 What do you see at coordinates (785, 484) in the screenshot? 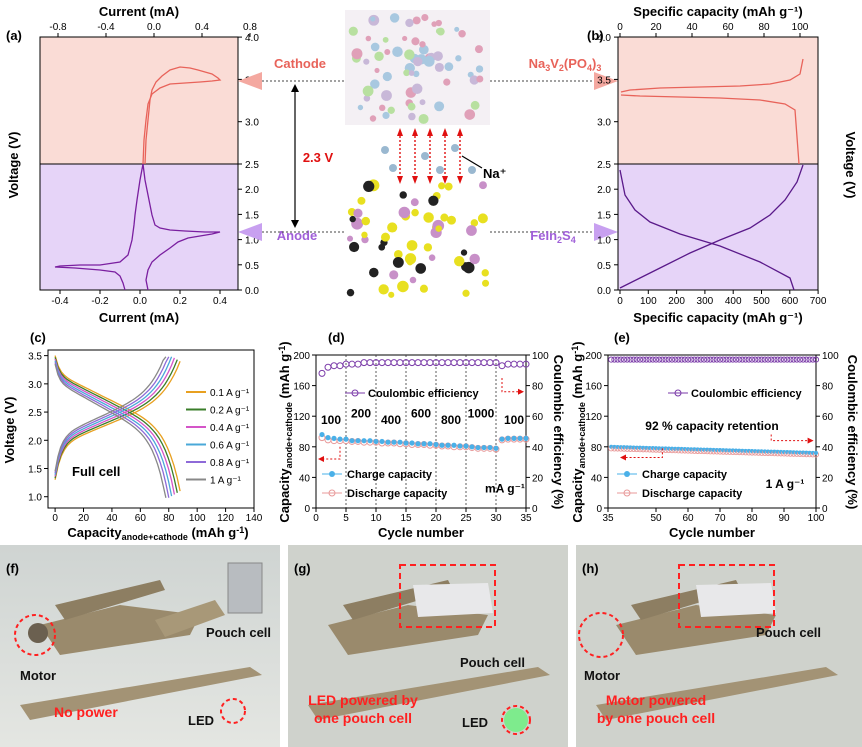
I see `rate-label: 1 A g⁻¹` at bounding box center [785, 484].